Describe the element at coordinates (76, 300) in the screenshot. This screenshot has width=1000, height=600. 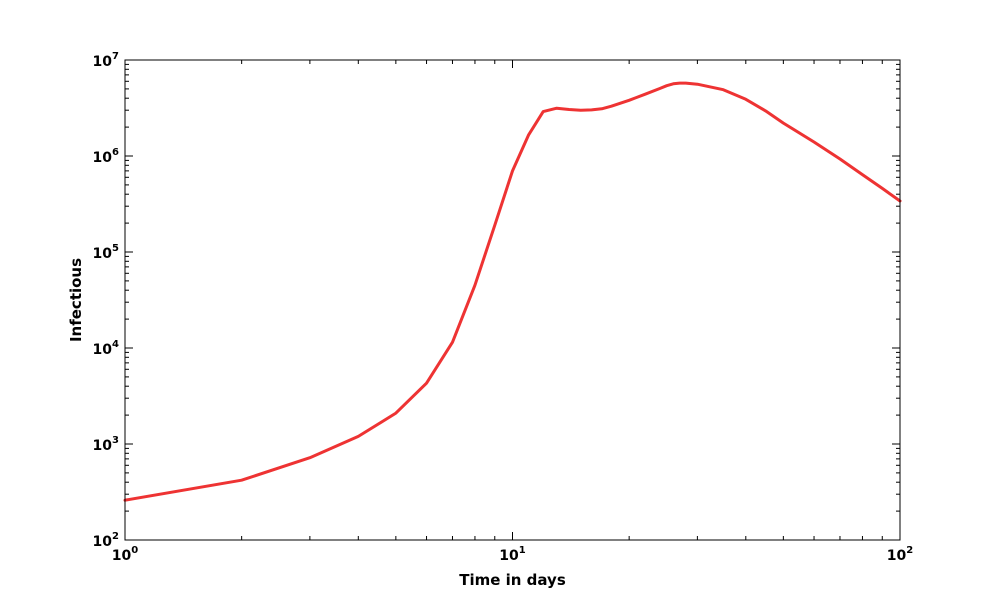
I see `y-axis-label: Infectious` at that location.